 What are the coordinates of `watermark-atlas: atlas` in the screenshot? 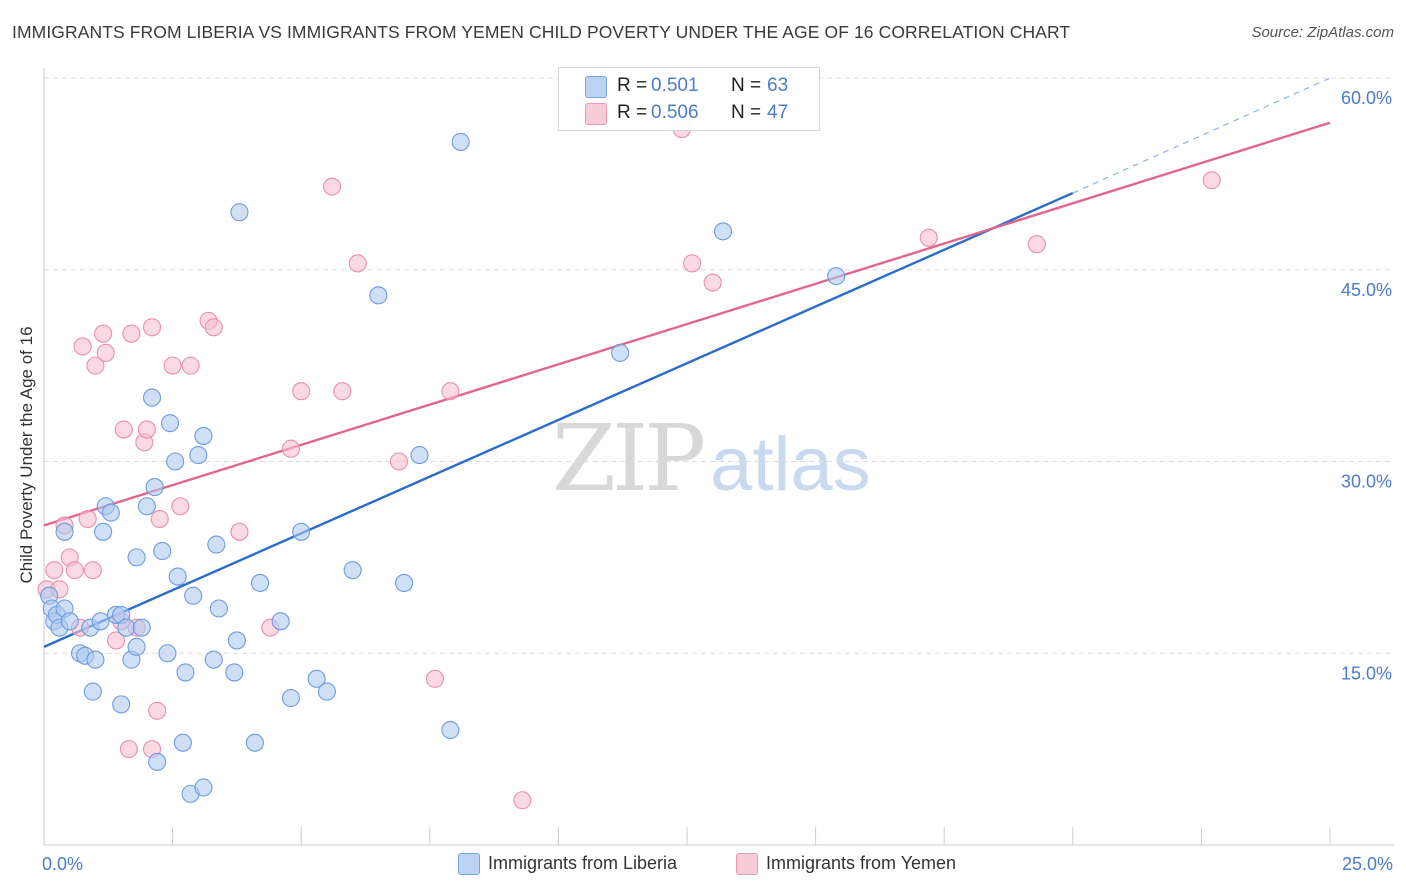 It's located at (790, 464).